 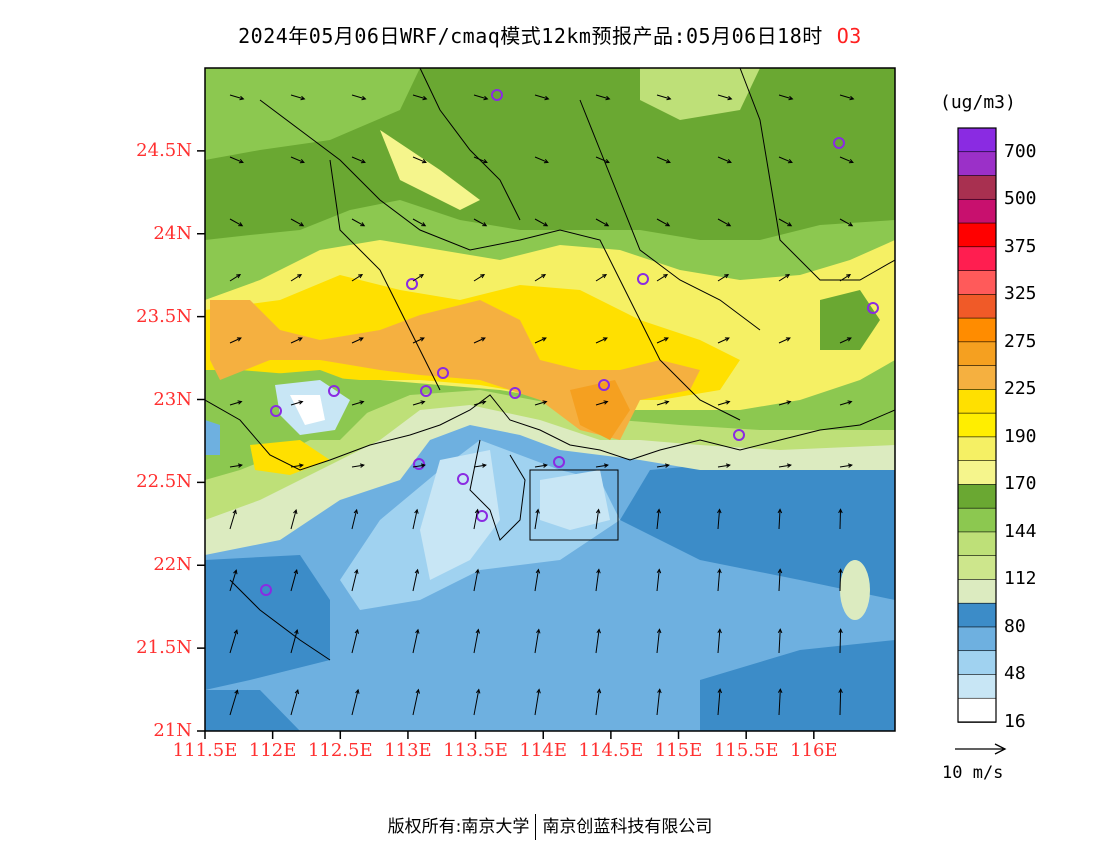 I want to click on colorbar-frame, so click(x=977, y=425).